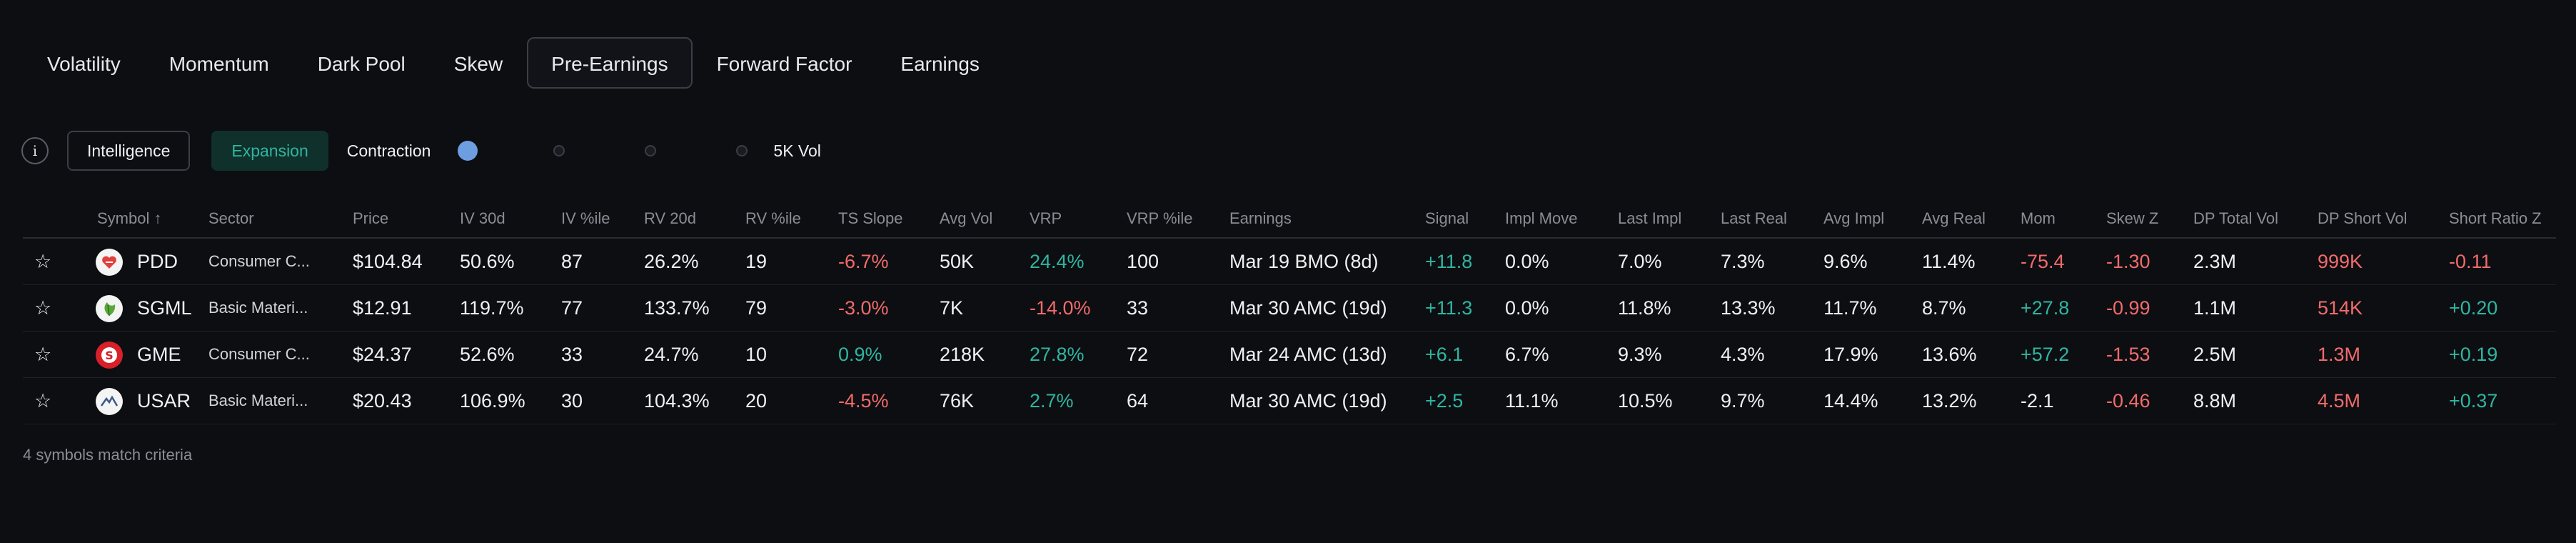  I want to click on column-header-22: Short Ratio Z, so click(2495, 218).